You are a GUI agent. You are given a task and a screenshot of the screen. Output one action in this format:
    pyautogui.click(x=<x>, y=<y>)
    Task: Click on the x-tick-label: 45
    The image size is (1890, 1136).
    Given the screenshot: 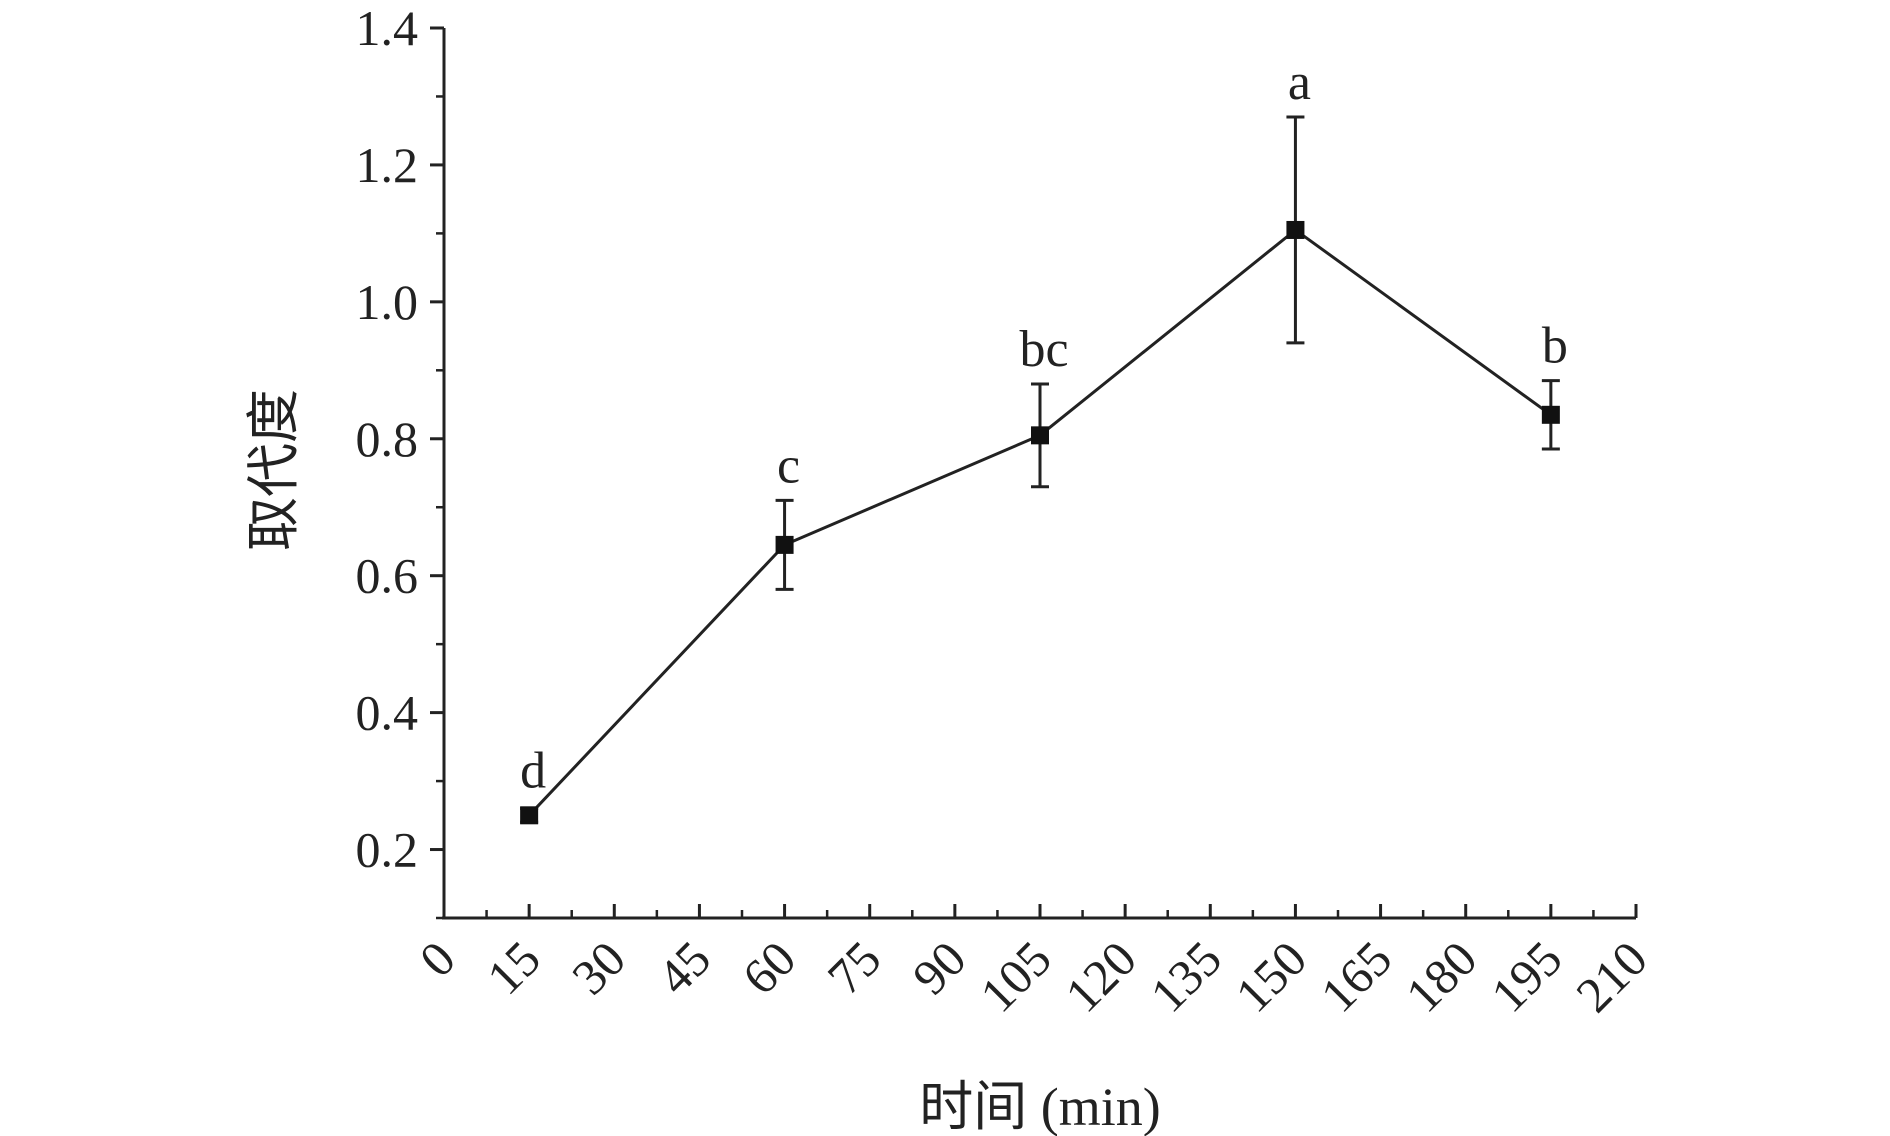 What is the action you would take?
    pyautogui.click(x=683, y=967)
    